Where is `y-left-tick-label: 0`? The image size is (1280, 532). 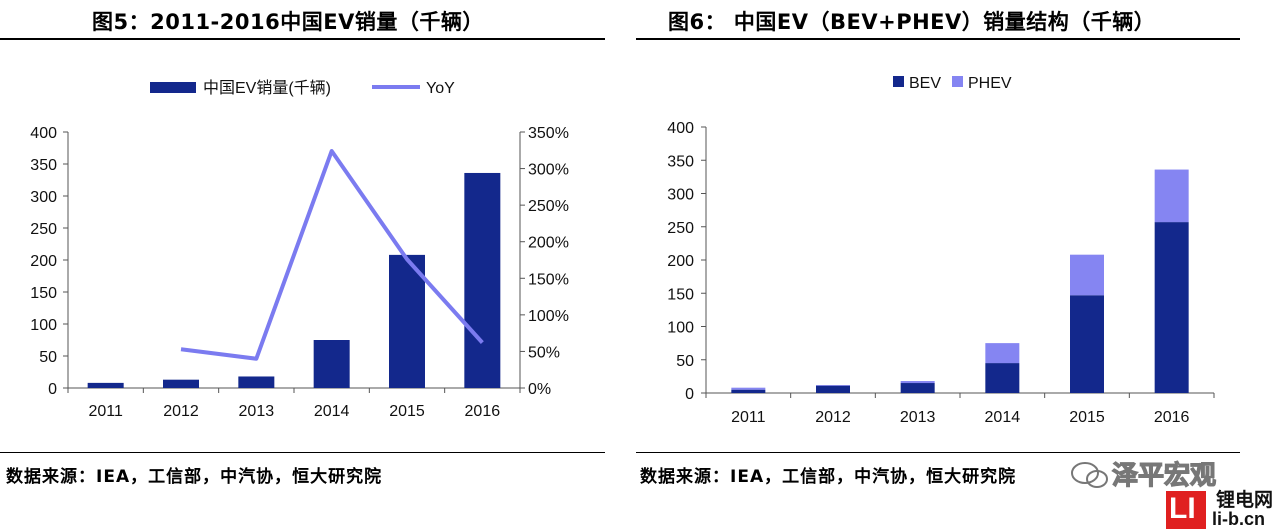 y-left-tick-label: 0 is located at coordinates (52, 389).